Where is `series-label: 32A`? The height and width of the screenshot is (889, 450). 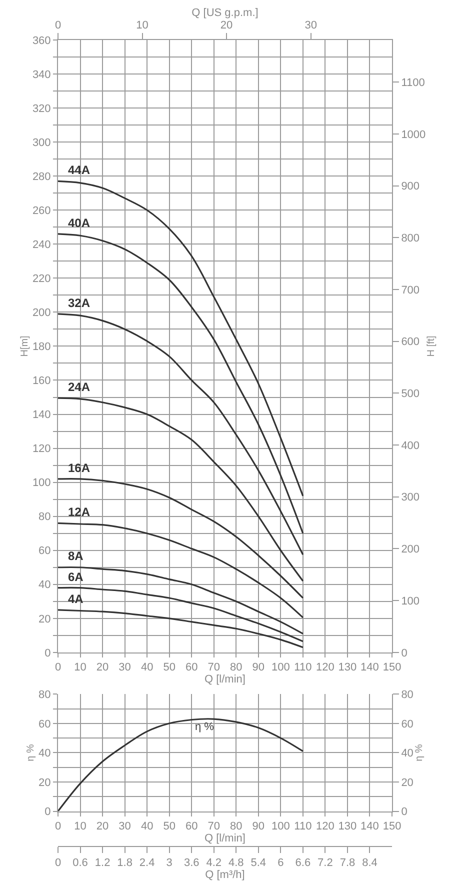
series-label: 32A is located at coordinates (79, 303).